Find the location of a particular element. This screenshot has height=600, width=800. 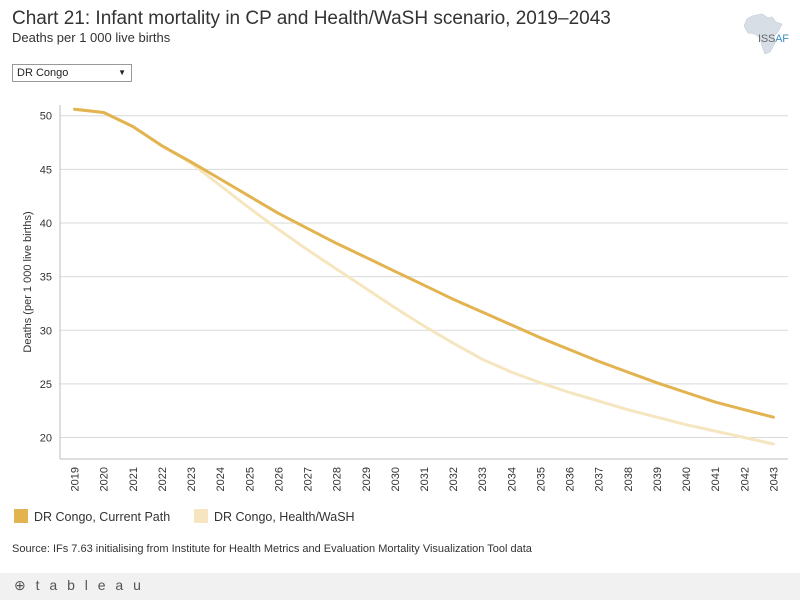

x-tick-label: 2031 is located at coordinates (425, 479).